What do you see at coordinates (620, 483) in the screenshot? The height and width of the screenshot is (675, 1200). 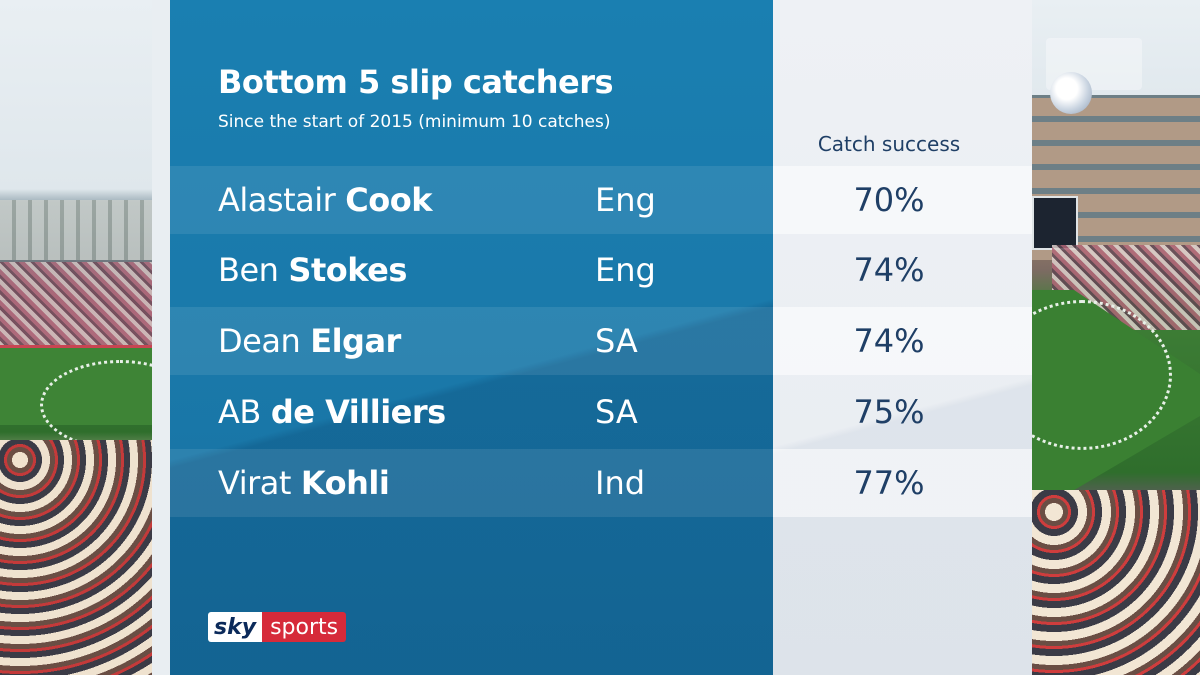 I see `player-team: Ind` at bounding box center [620, 483].